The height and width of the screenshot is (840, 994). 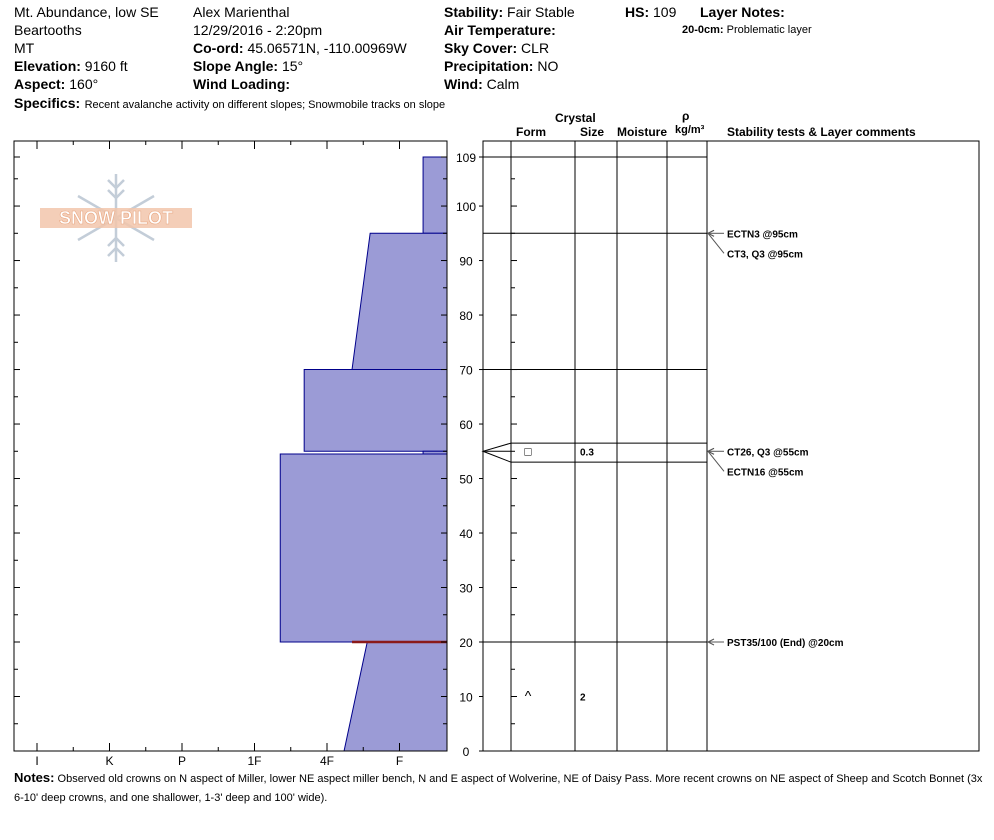 What do you see at coordinates (48, 30) in the screenshot?
I see `range: Beartooths` at bounding box center [48, 30].